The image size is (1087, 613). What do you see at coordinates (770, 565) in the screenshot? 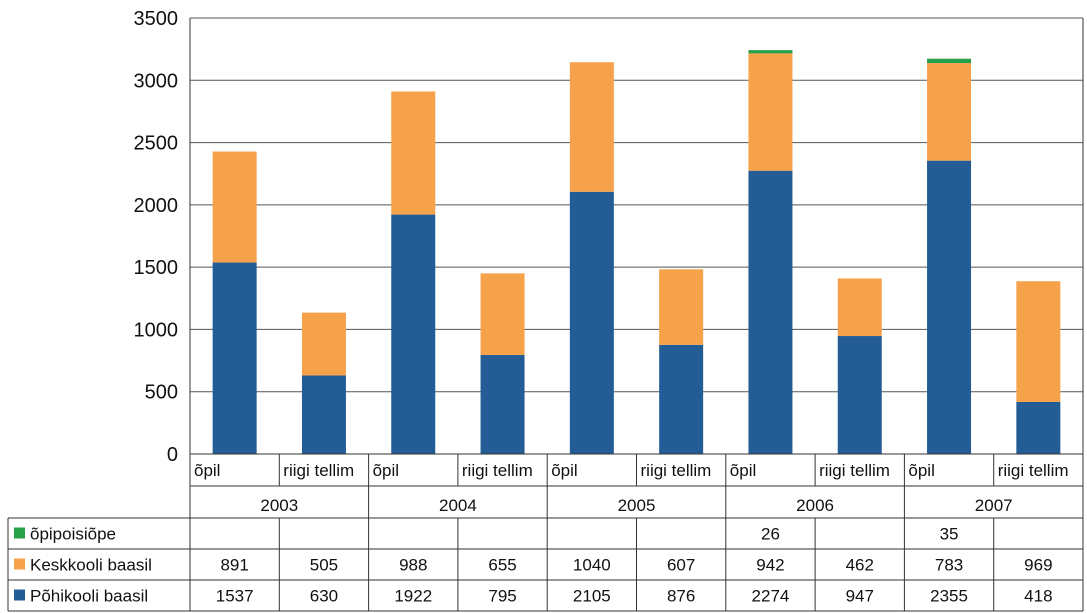
I see `data-cell: 942` at bounding box center [770, 565].